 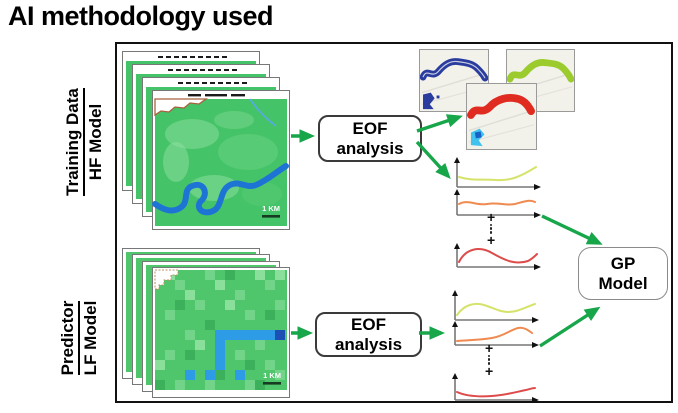 What do you see at coordinates (623, 273) in the screenshot?
I see `gp-model-box: GP Model` at bounding box center [623, 273].